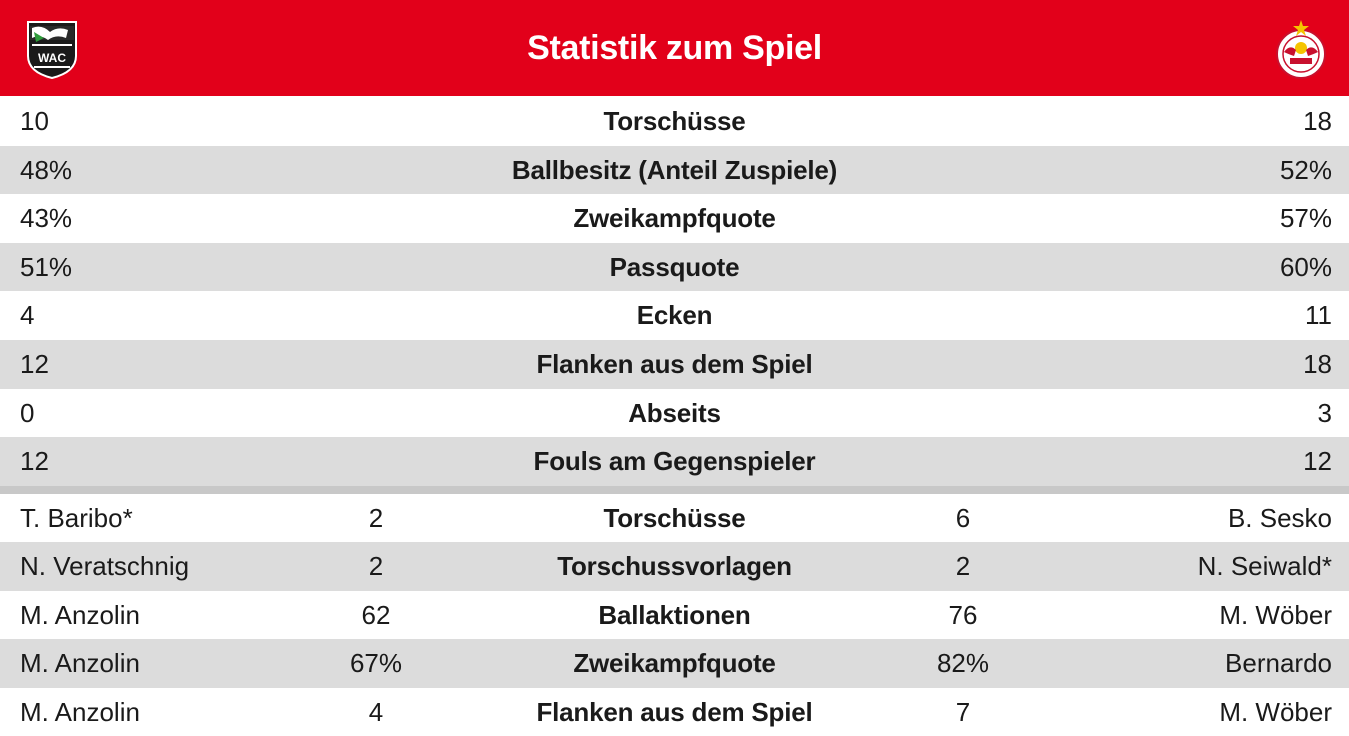 The height and width of the screenshot is (736, 1349). What do you see at coordinates (46, 169) in the screenshot?
I see `home-value: 48%` at bounding box center [46, 169].